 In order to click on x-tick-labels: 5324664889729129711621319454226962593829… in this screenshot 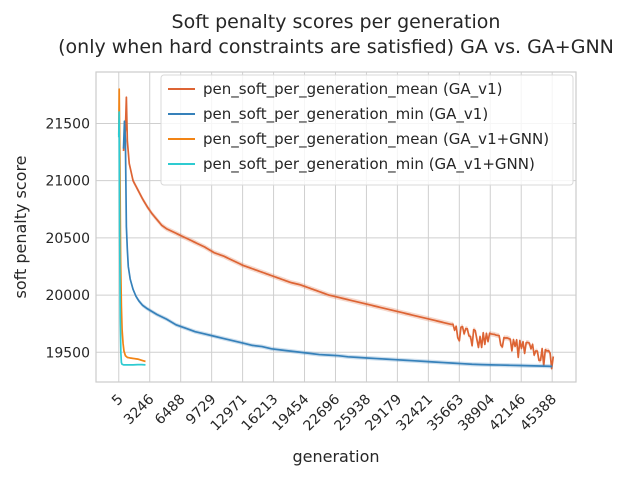, I will do `click(334, 412)`.